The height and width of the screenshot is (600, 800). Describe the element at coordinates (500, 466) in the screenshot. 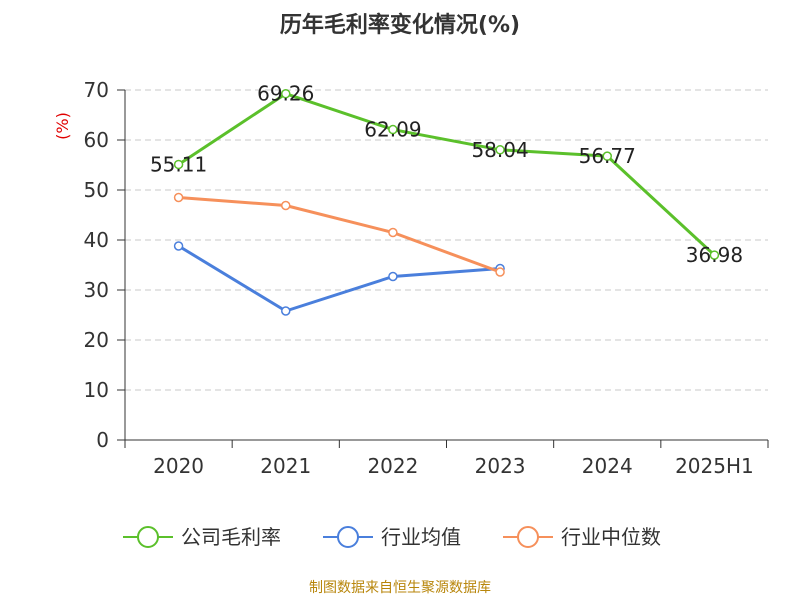

I see `x-tick-label: 2023` at that location.